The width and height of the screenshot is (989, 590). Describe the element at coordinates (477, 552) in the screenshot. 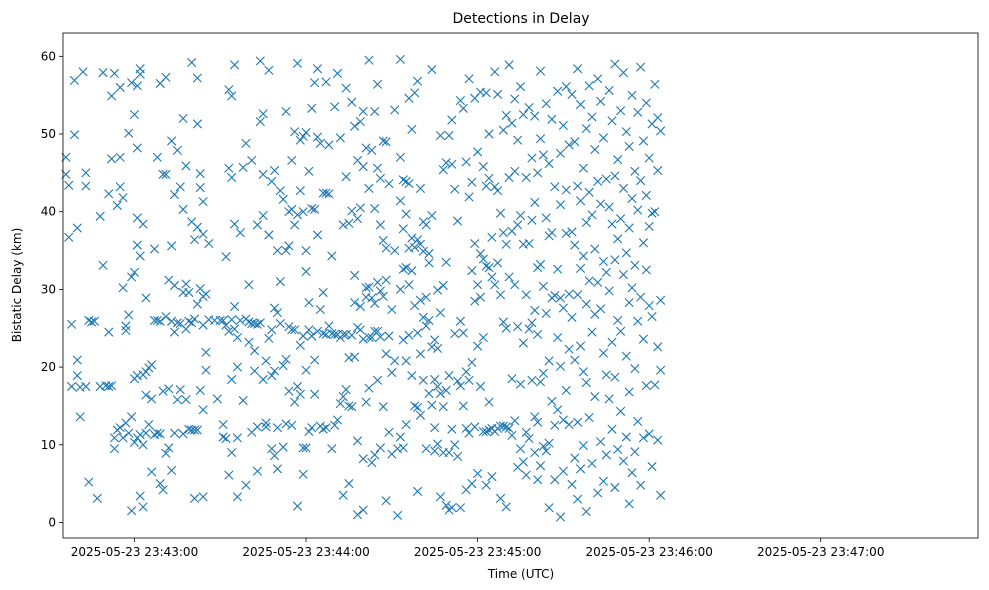

I see `x-tick-label: 2025-05-23 23:45:00` at that location.